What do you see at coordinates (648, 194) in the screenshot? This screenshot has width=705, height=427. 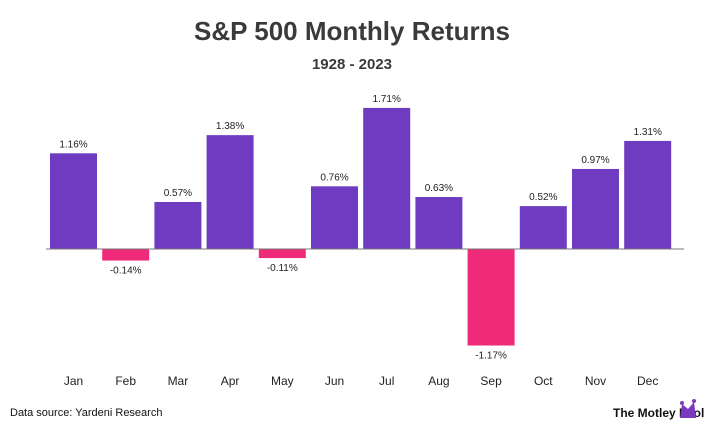 I see `bar-dec` at bounding box center [648, 194].